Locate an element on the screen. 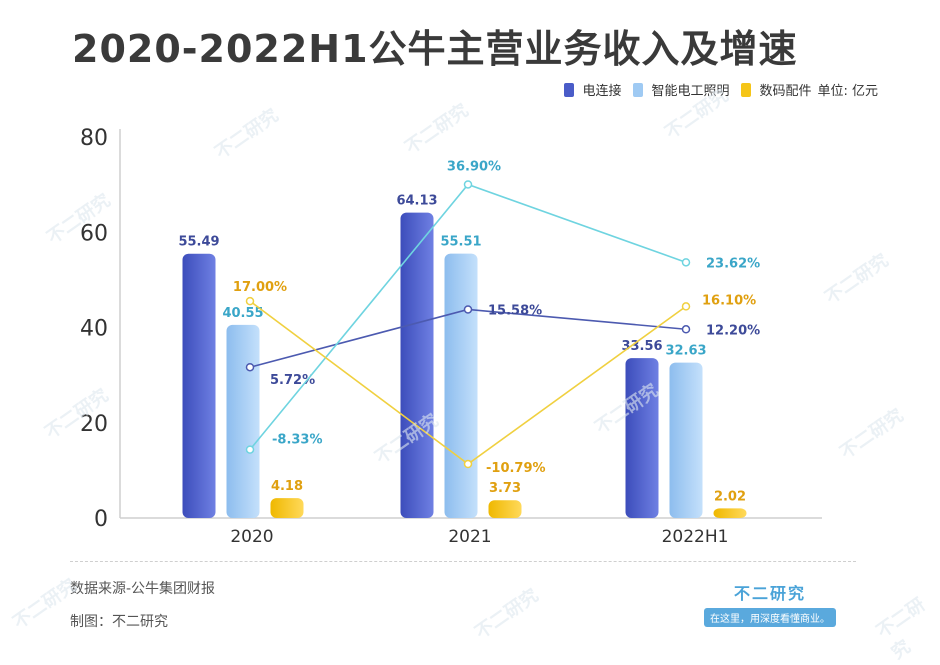 The image size is (940, 665). bar-value-label: 55.51 is located at coordinates (460, 242).